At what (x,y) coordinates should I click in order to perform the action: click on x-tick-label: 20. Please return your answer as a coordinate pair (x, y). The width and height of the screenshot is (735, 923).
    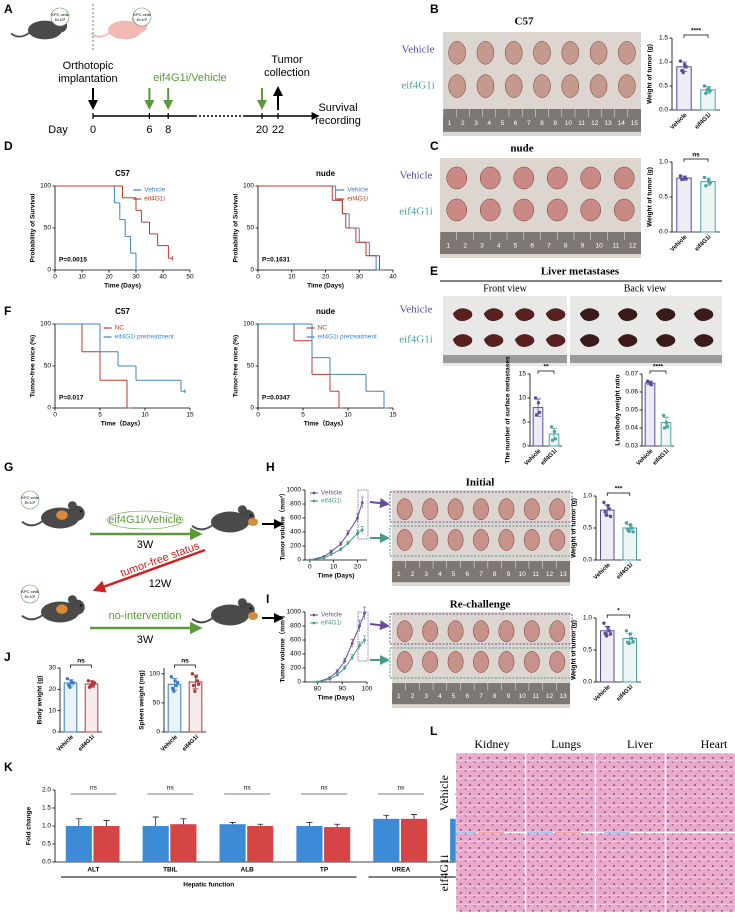
    Looking at the image, I should click on (109, 277).